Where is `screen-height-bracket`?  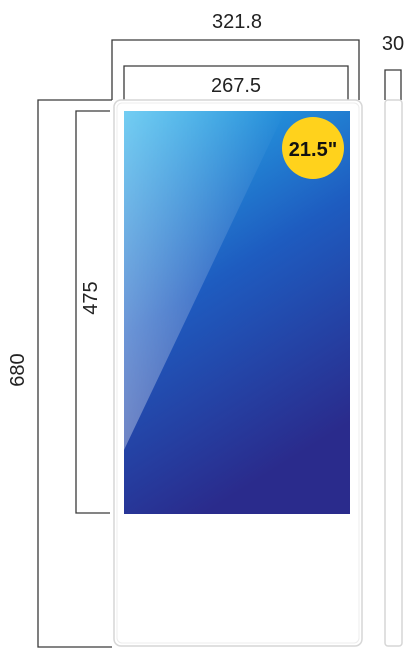
screen-height-bracket is located at coordinates (92, 312).